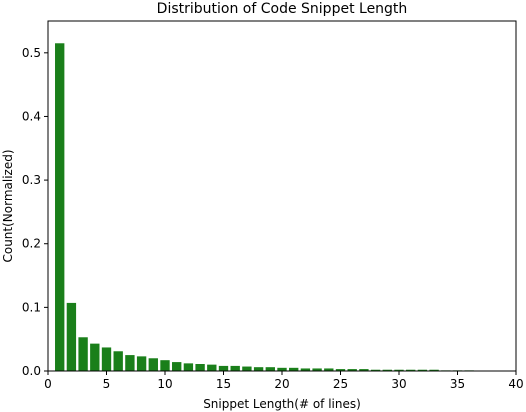  Describe the element at coordinates (31, 116) in the screenshot. I see `y-tick-label: 0.4` at that location.